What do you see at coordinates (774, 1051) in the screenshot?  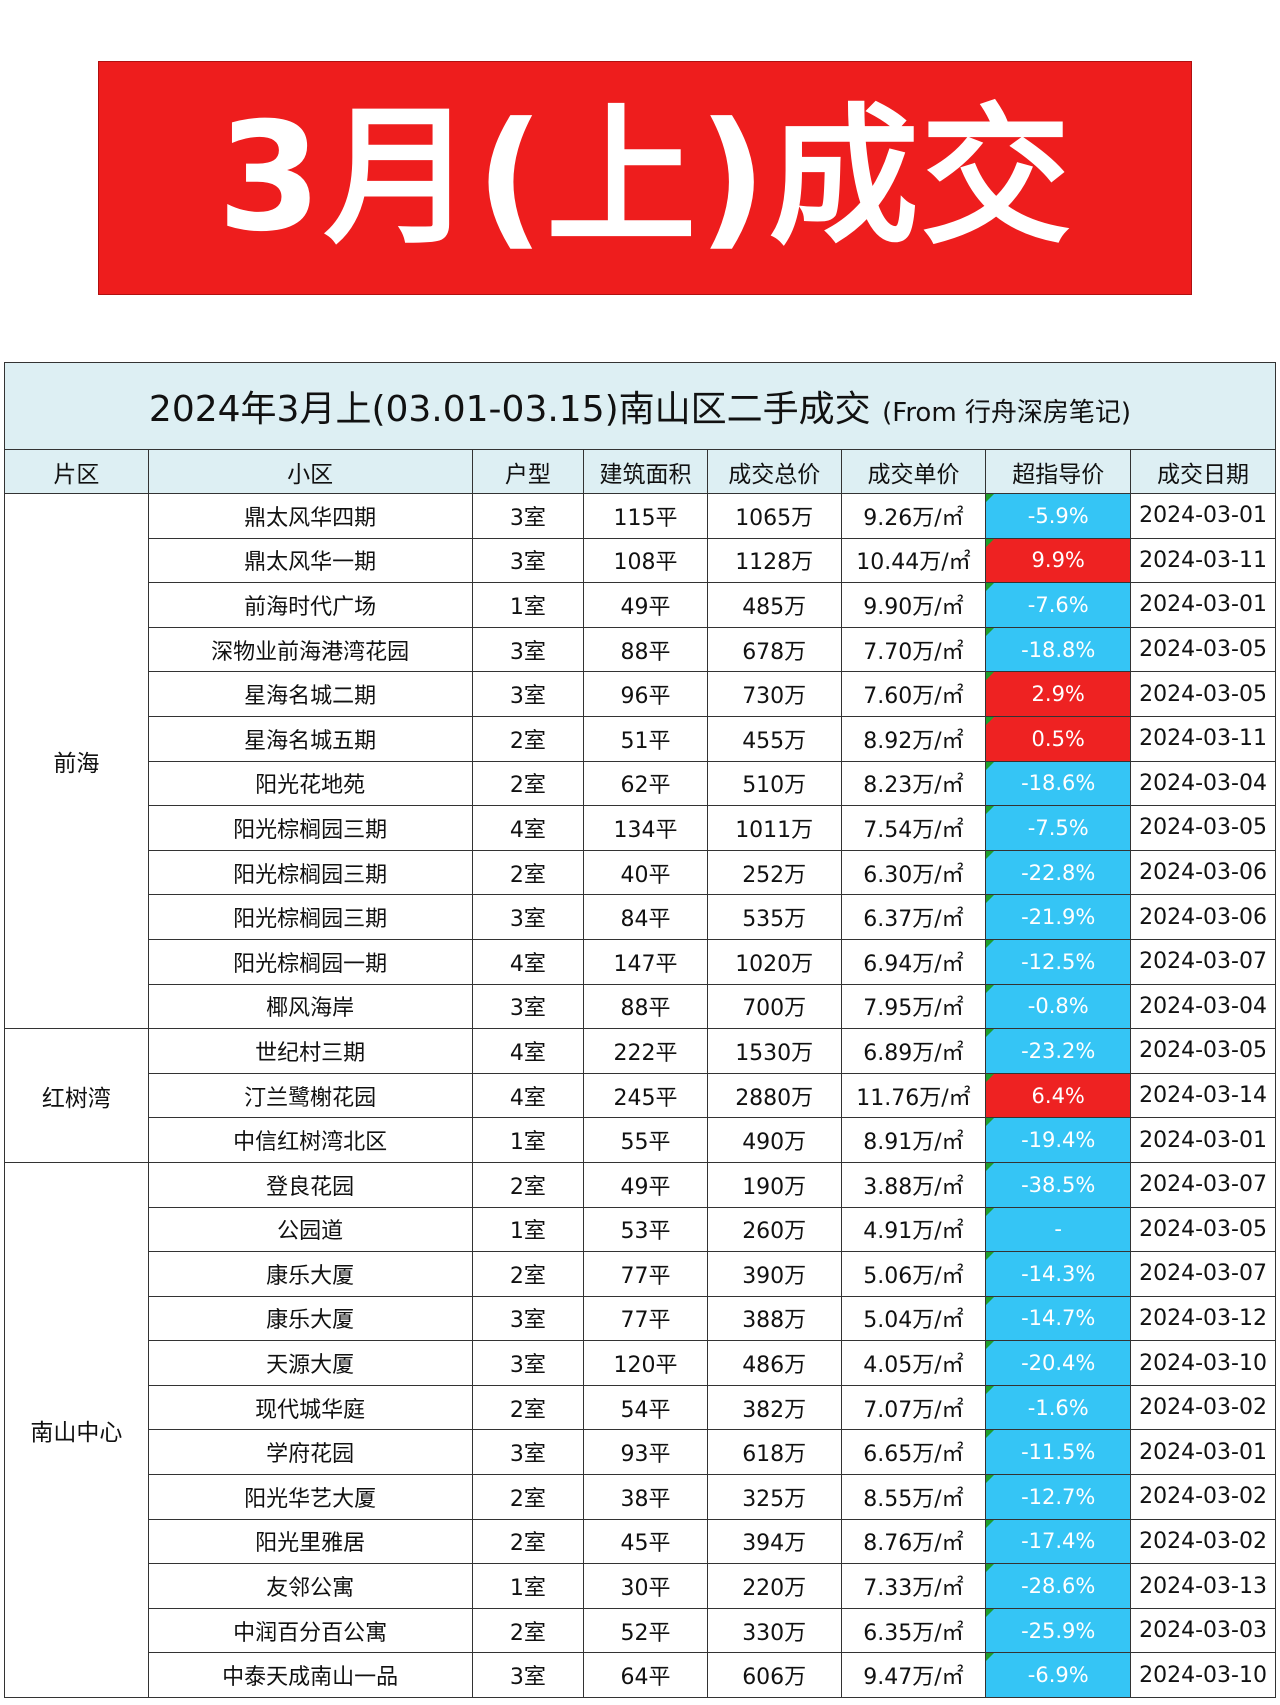 I see `total-price-cell: 1530万` at bounding box center [774, 1051].